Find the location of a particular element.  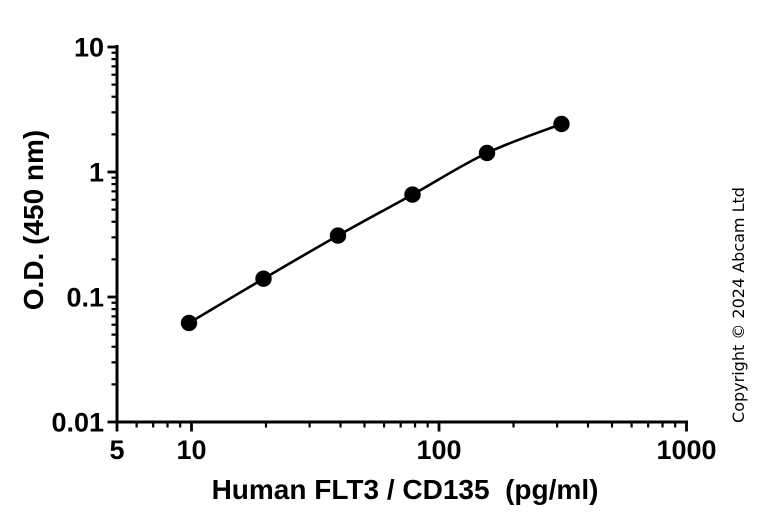

y-tick-label: 0.01 is located at coordinates (77, 423).